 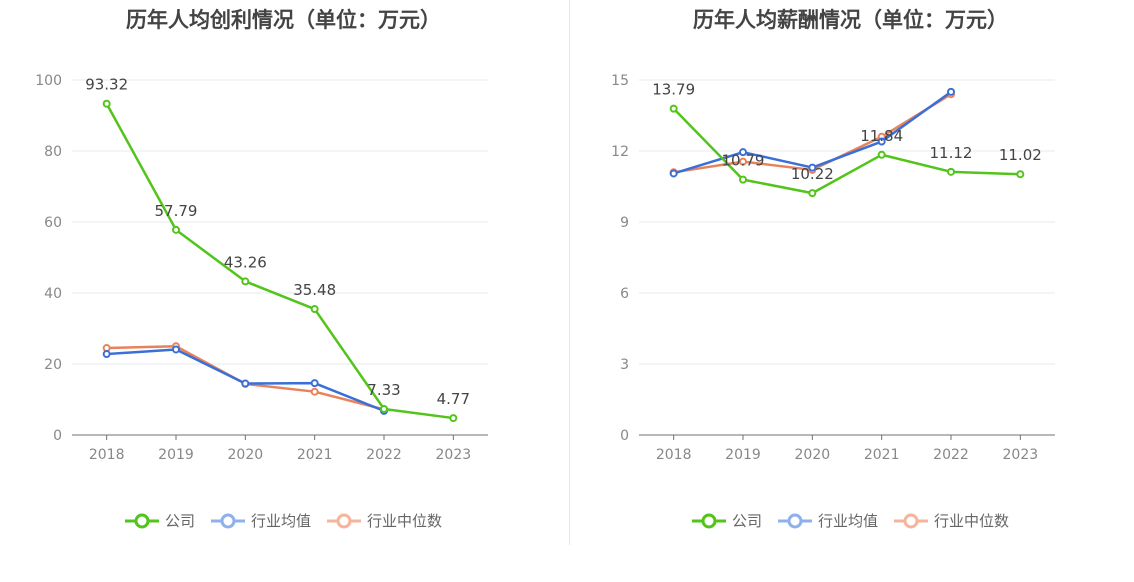 I want to click on data-label: 13.79, so click(x=673, y=90).